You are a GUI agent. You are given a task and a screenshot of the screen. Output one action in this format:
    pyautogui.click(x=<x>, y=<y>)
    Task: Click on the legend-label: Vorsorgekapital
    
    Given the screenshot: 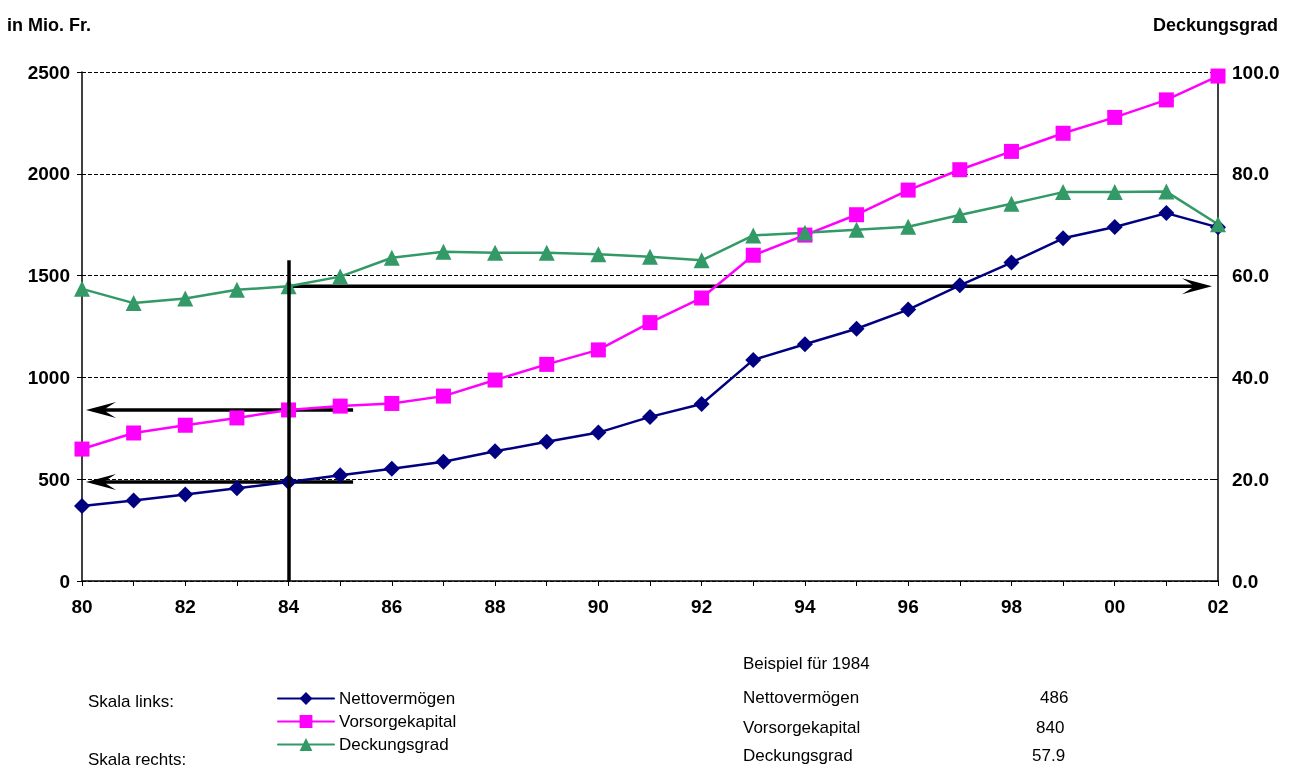 What is the action you would take?
    pyautogui.click(x=398, y=721)
    